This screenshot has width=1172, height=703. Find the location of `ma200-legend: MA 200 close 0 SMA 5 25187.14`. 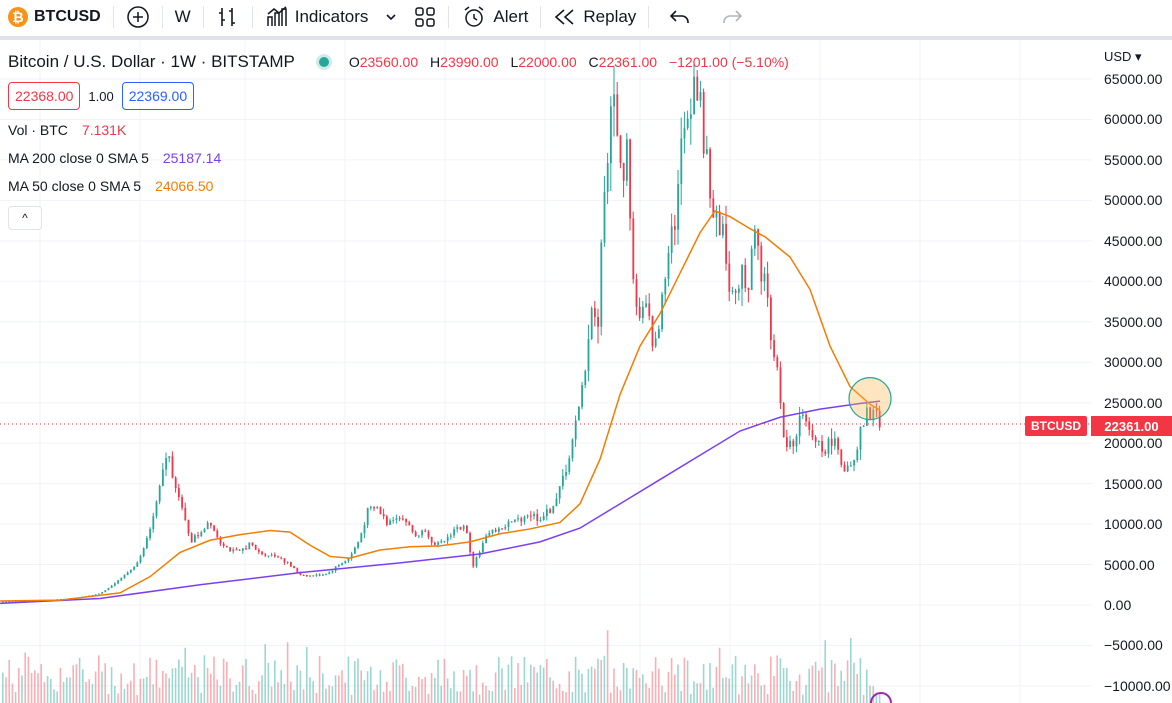

ma200-legend: MA 200 close 0 SMA 5 25187.14 is located at coordinates (398, 158).